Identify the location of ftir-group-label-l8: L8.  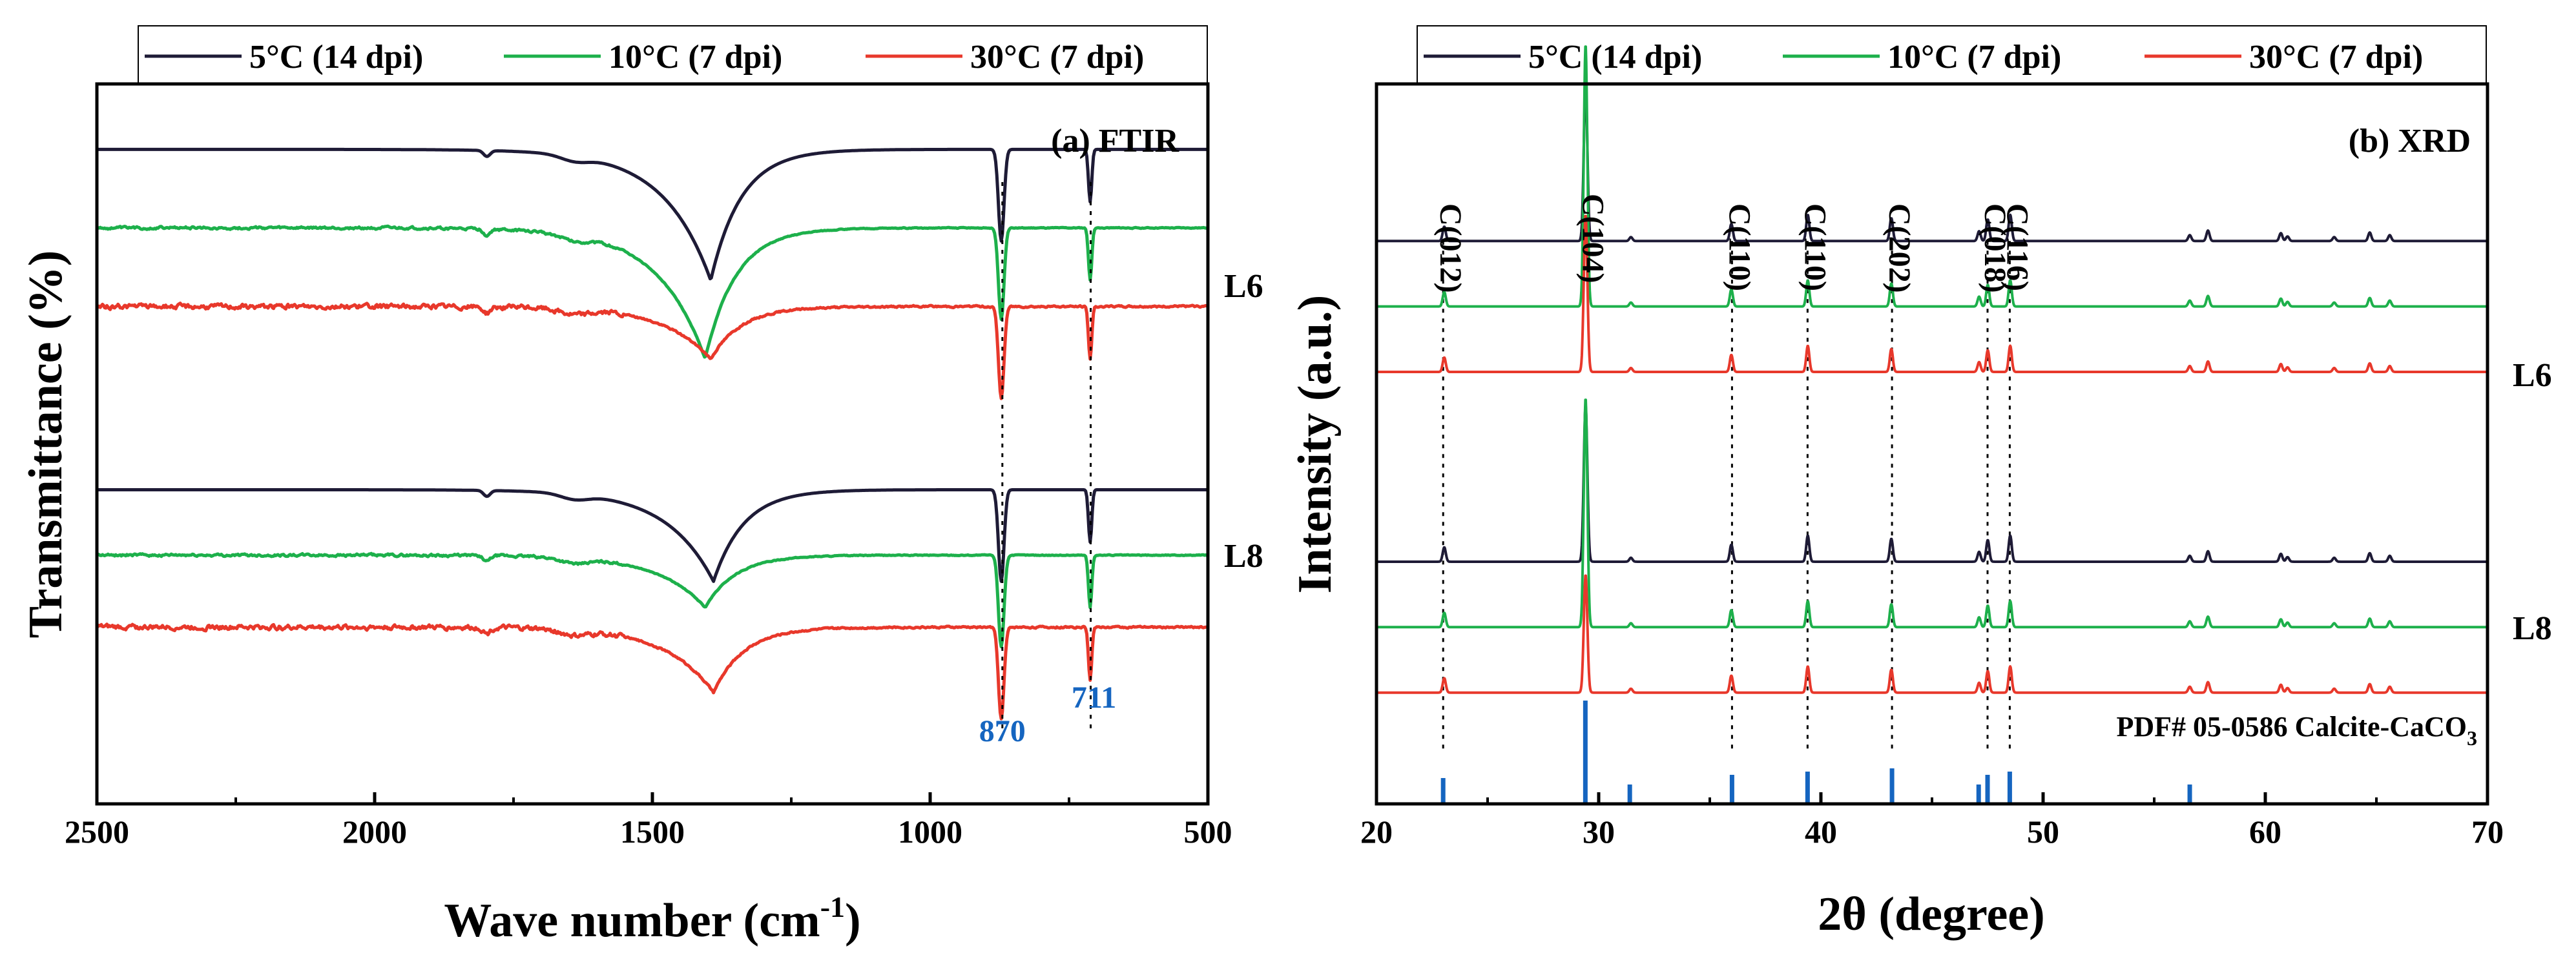
(1243, 556).